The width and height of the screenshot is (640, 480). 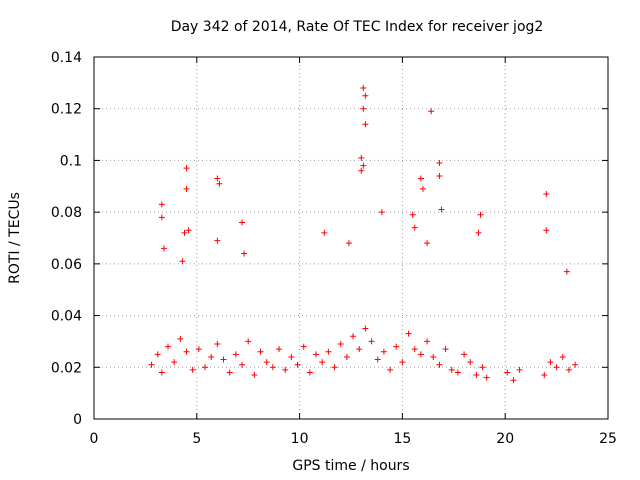 I want to click on y-tick-label: 0.06, so click(x=66, y=265).